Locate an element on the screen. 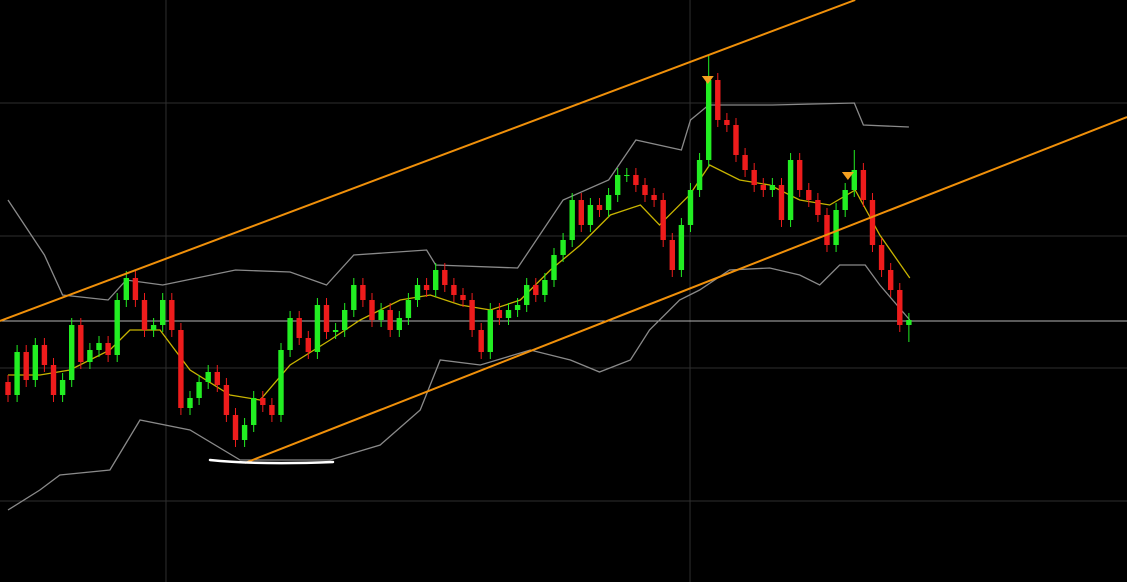 The height and width of the screenshot is (582, 1127). hand-drawn-stroke is located at coordinates (271, 461).